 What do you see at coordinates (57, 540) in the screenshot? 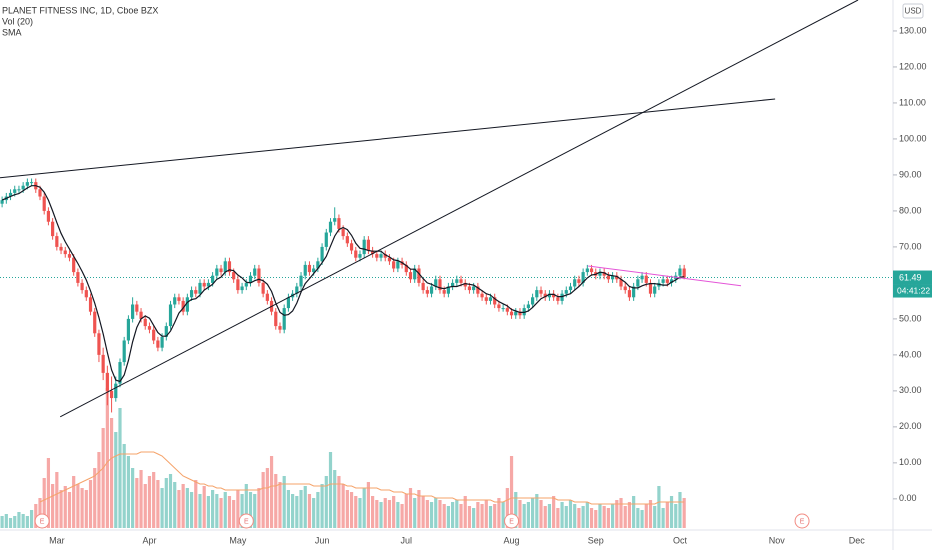
I see `x-tick-label: Mar` at bounding box center [57, 540].